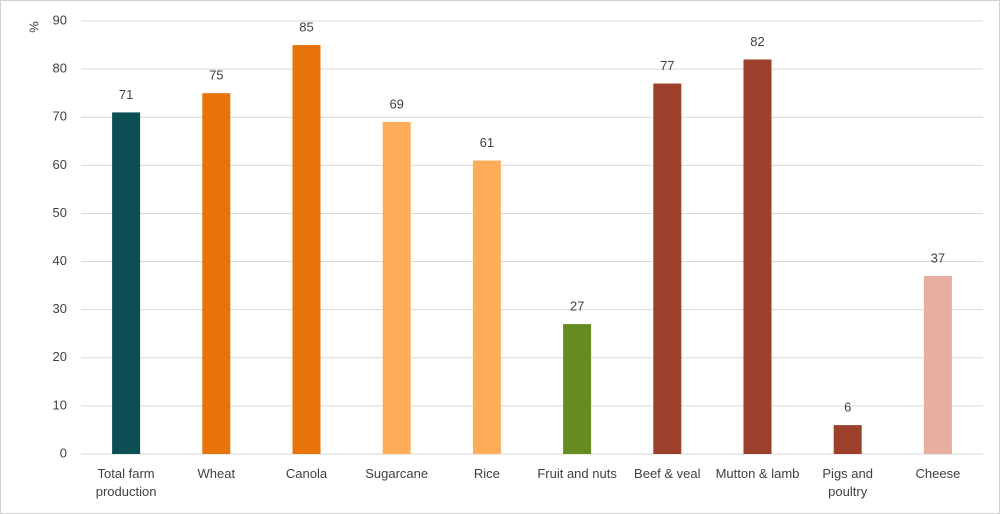 This screenshot has width=1000, height=514. I want to click on data-label: 82, so click(757, 41).